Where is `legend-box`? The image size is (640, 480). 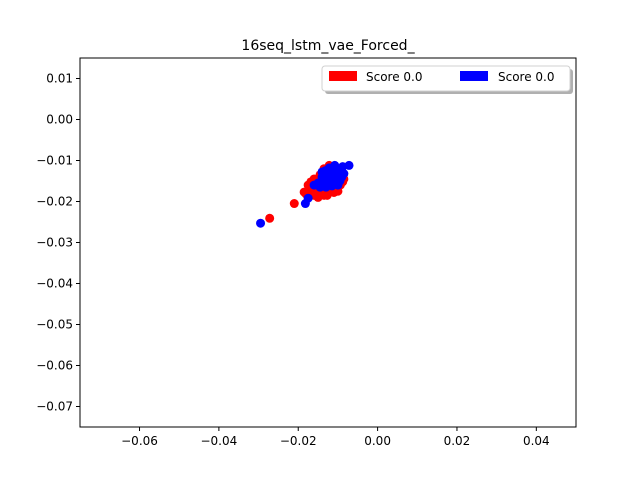
legend-box is located at coordinates (446, 78).